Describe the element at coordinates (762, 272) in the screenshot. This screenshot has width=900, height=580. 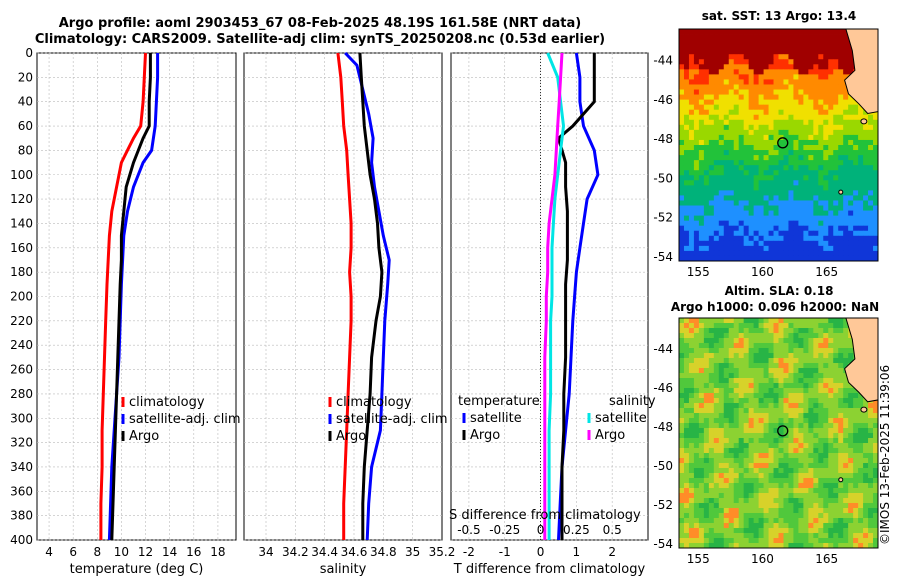
I see `map-lon-tick-label: 160` at that location.